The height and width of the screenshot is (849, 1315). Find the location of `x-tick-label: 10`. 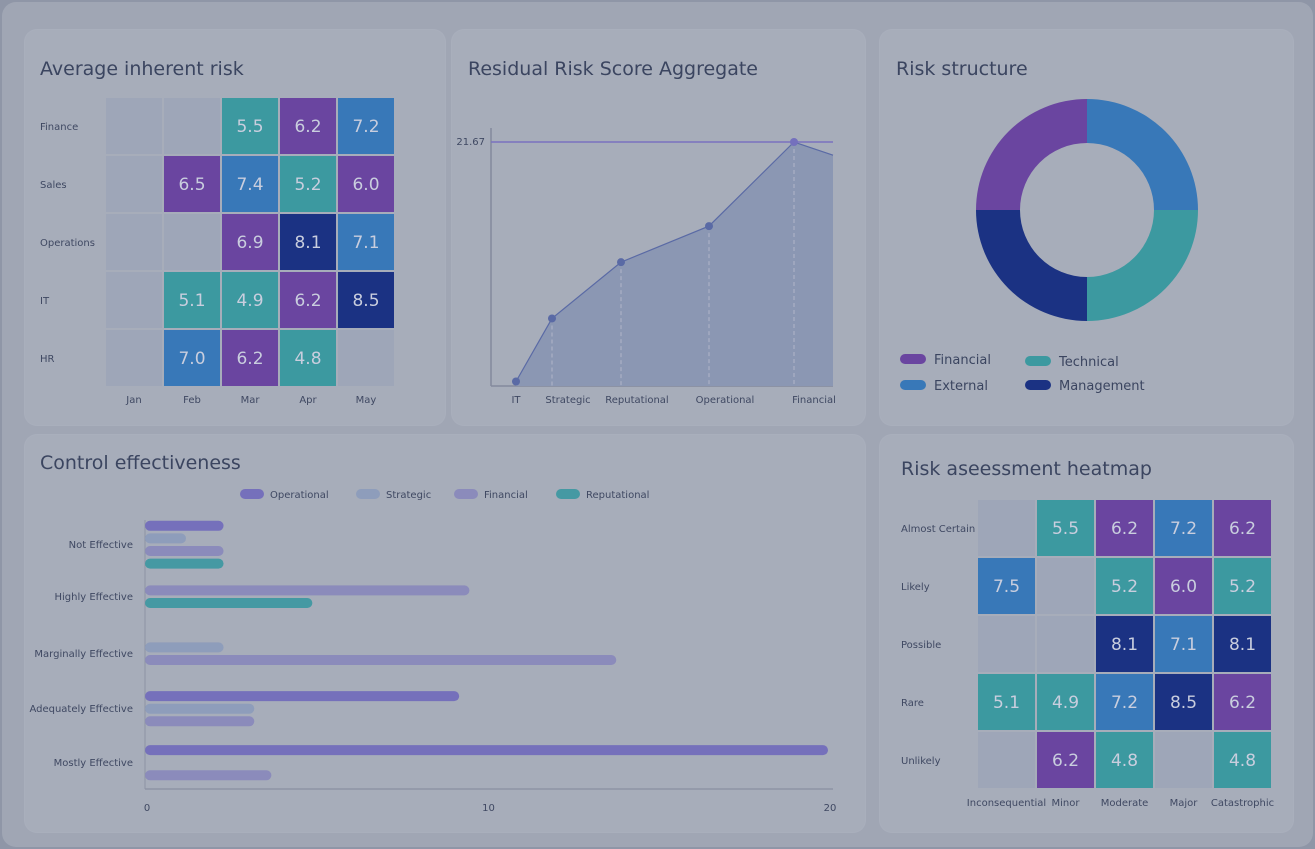

x-tick-label: 10 is located at coordinates (488, 808).